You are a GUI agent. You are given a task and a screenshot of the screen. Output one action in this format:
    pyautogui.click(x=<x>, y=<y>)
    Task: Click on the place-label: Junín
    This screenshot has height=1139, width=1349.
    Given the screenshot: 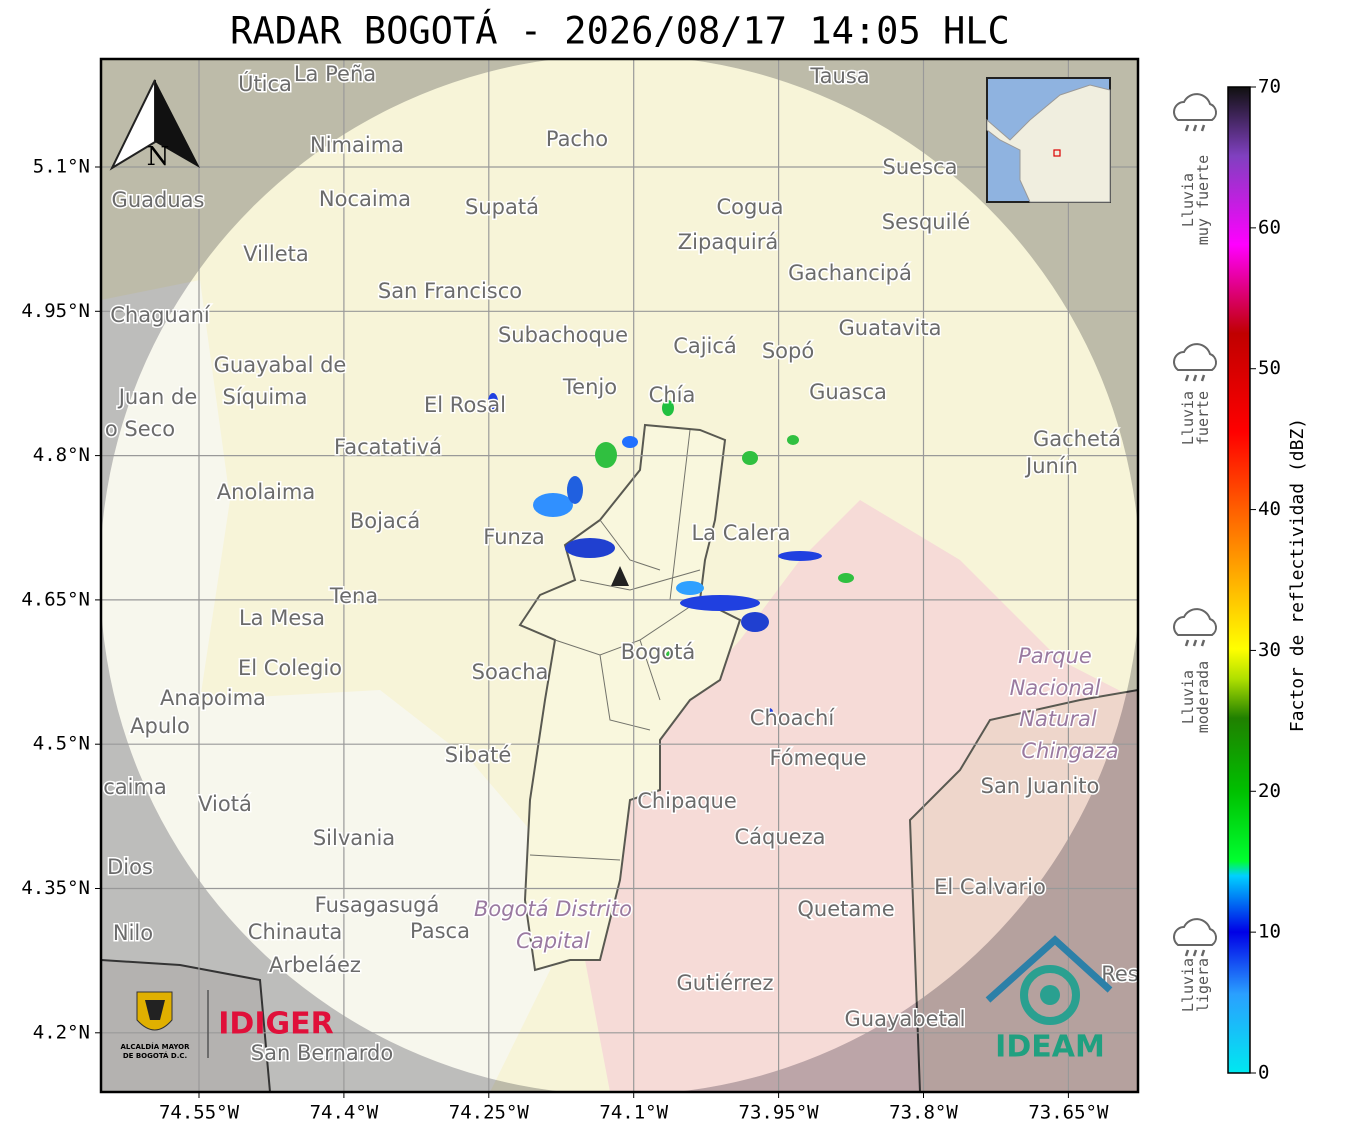 What is the action you would take?
    pyautogui.click(x=1051, y=466)
    